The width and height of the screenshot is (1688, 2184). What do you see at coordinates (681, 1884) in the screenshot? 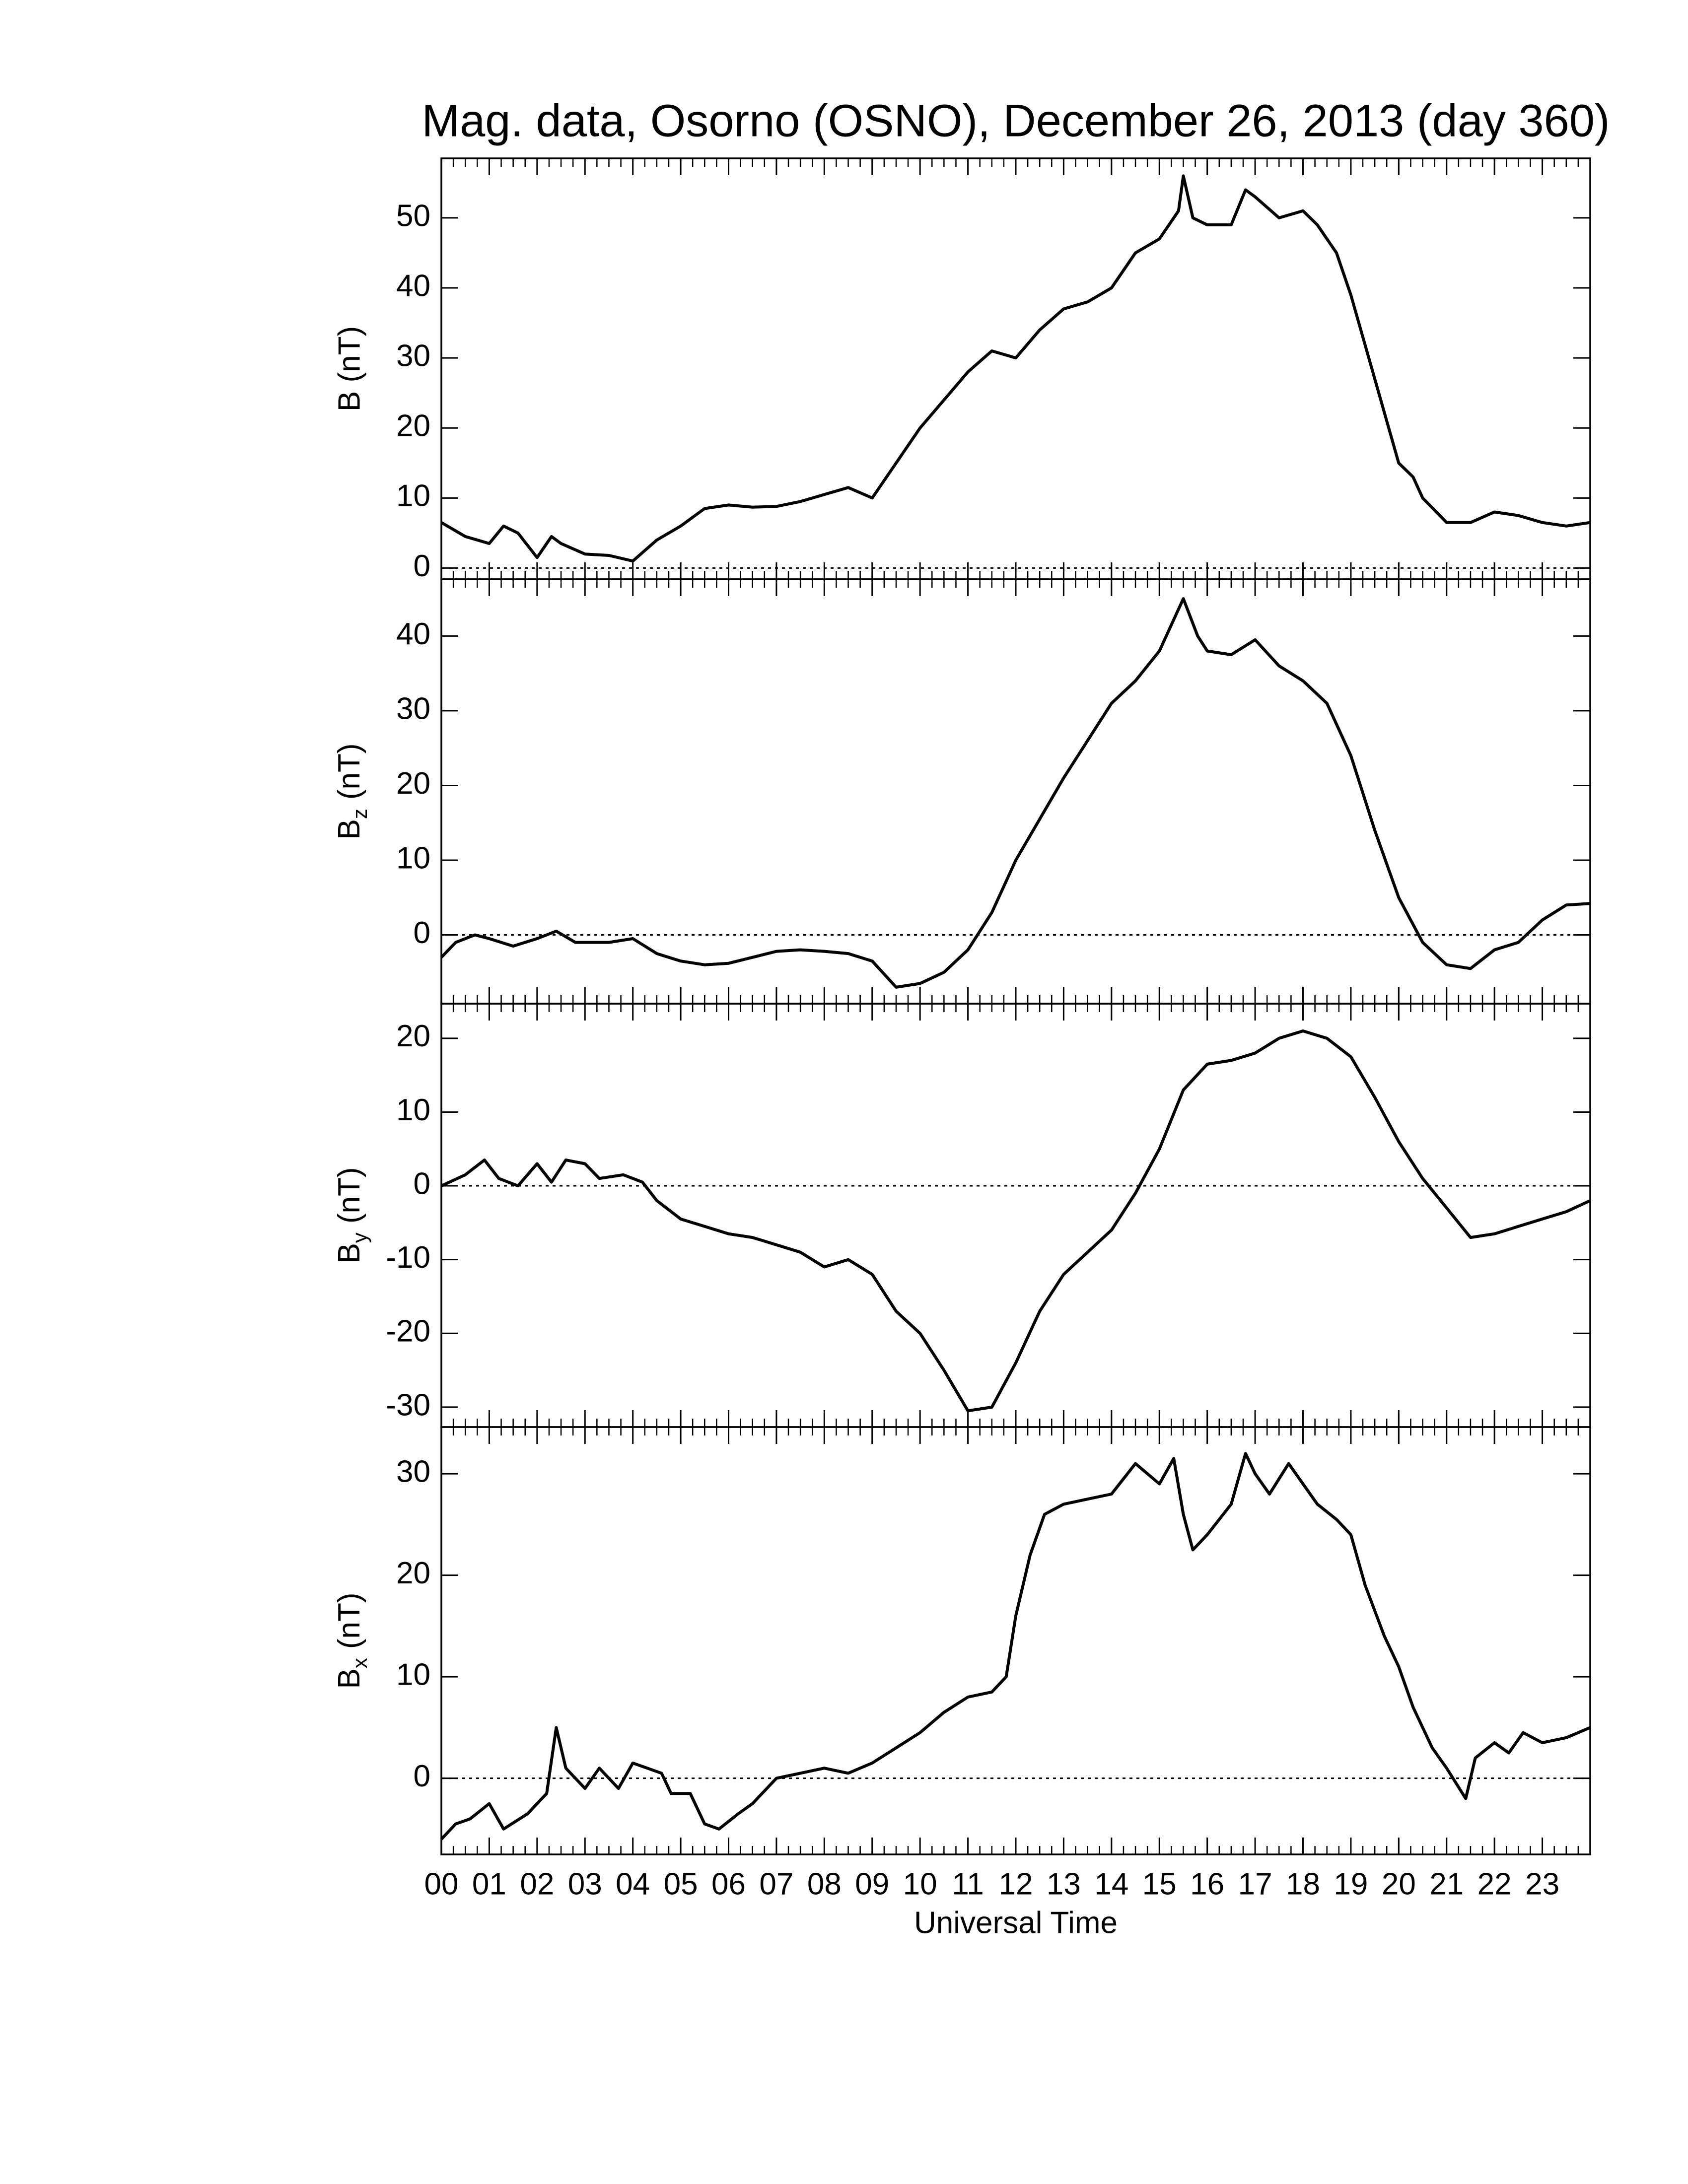
I see `x-tick-label: 05` at bounding box center [681, 1884].